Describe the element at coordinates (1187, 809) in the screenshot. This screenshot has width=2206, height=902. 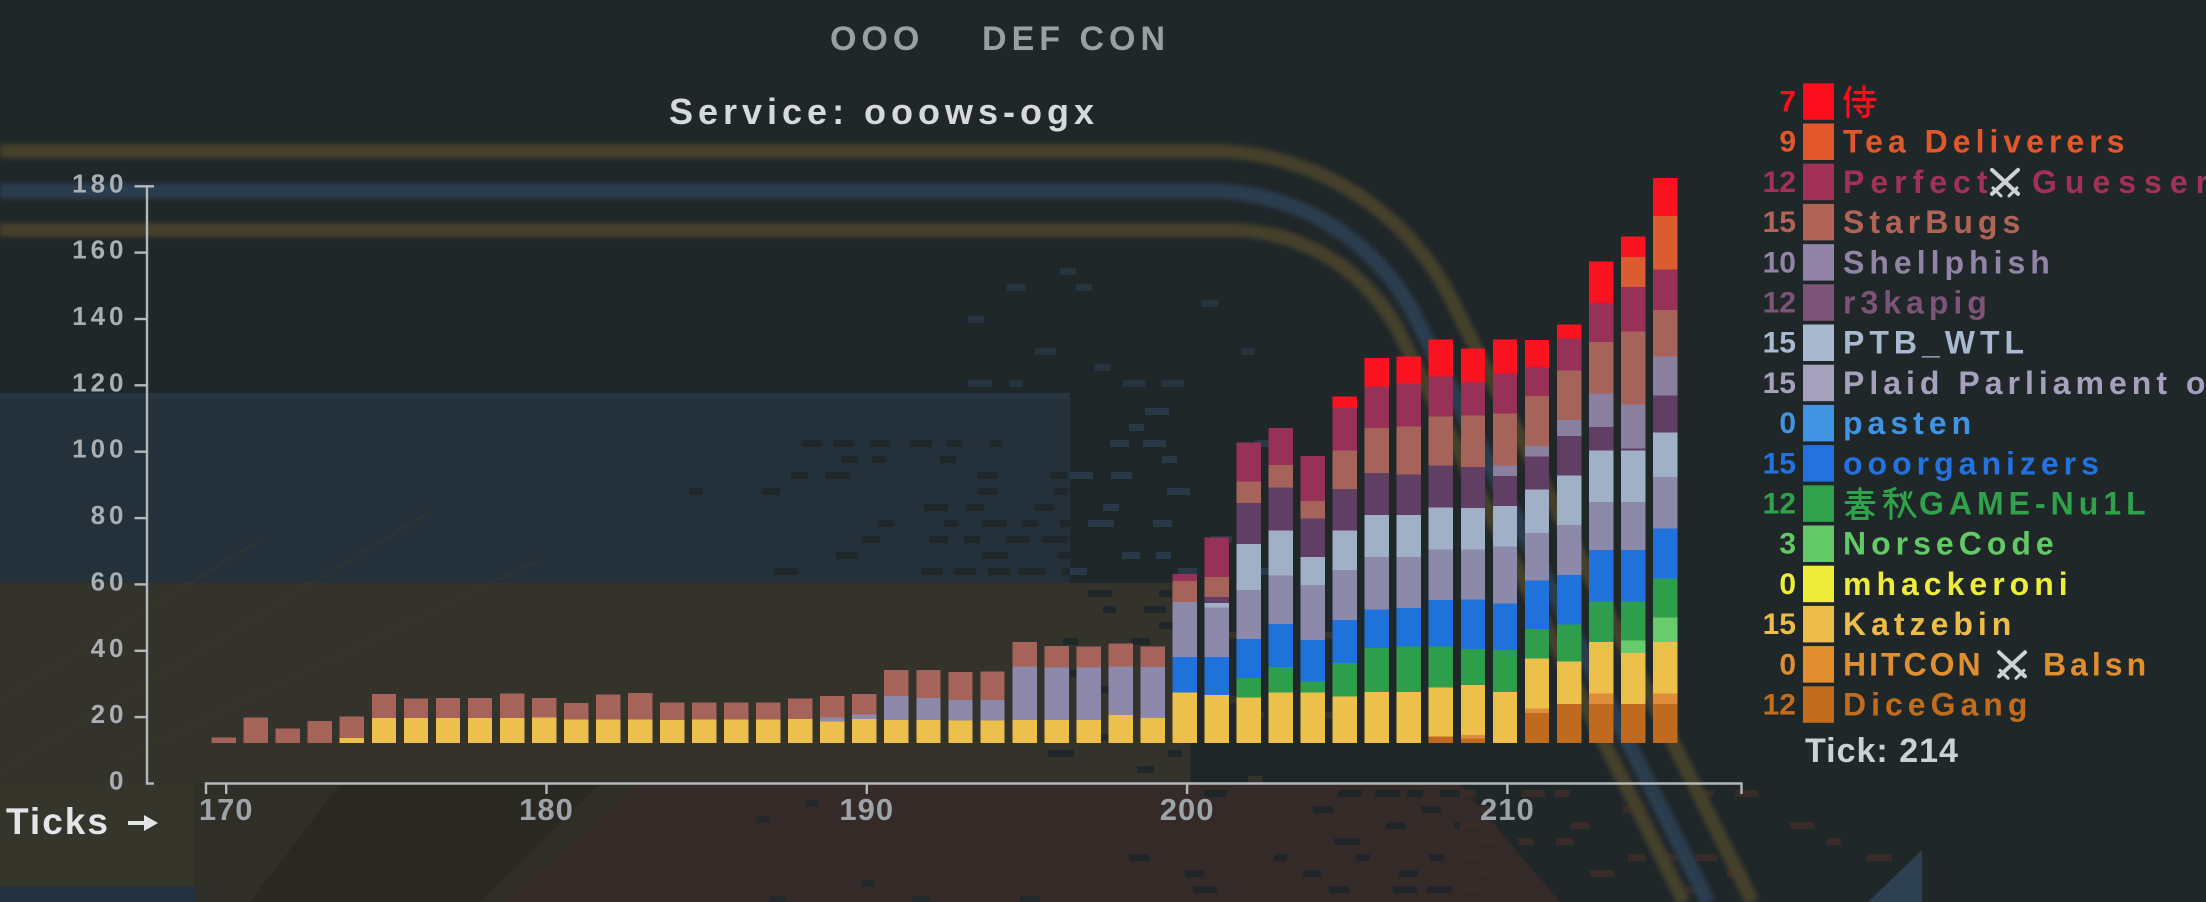
I see `svg-text: 200` at that location.